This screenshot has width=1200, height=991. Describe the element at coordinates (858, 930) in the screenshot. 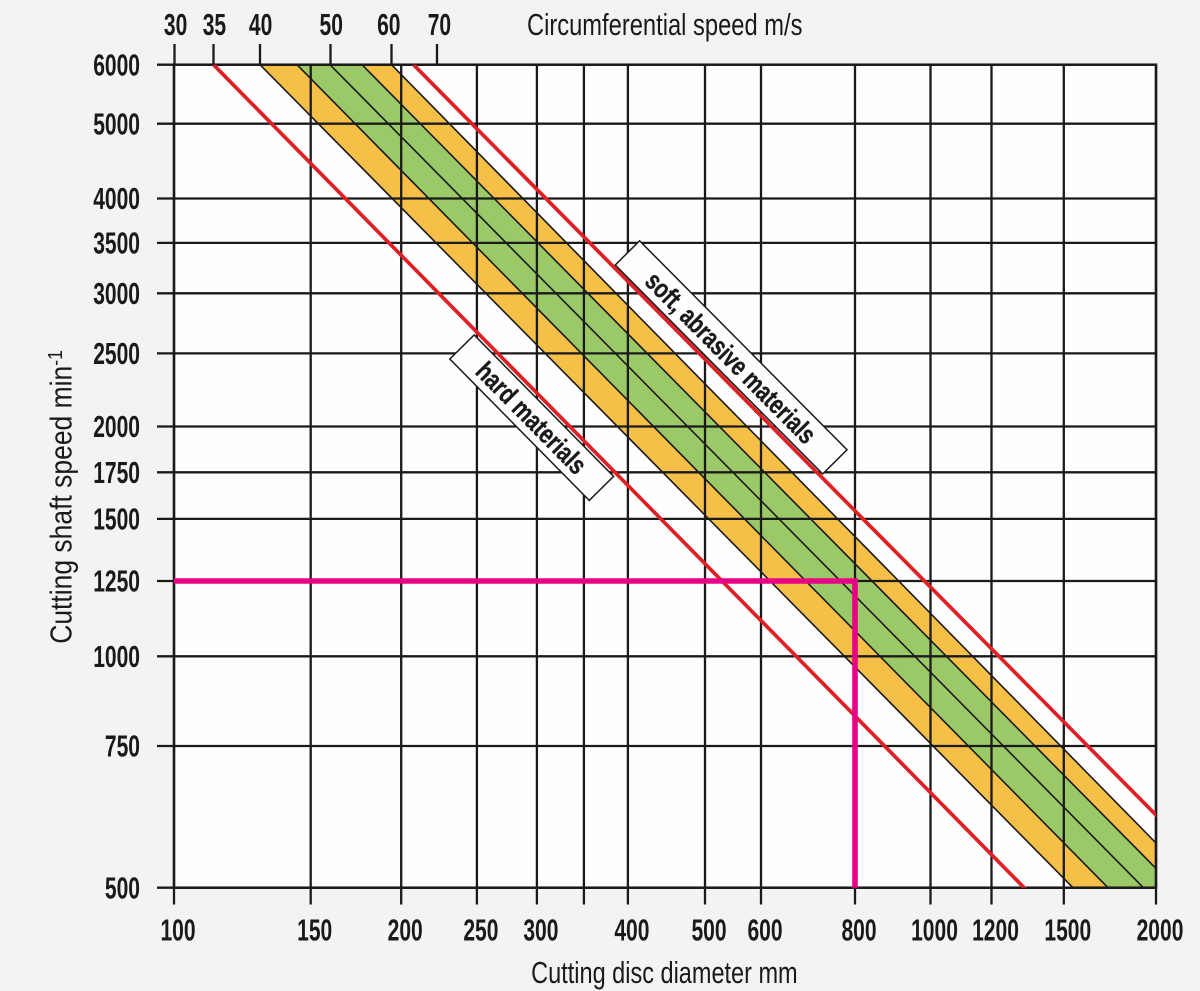

I see `svg-text: 800` at that location.